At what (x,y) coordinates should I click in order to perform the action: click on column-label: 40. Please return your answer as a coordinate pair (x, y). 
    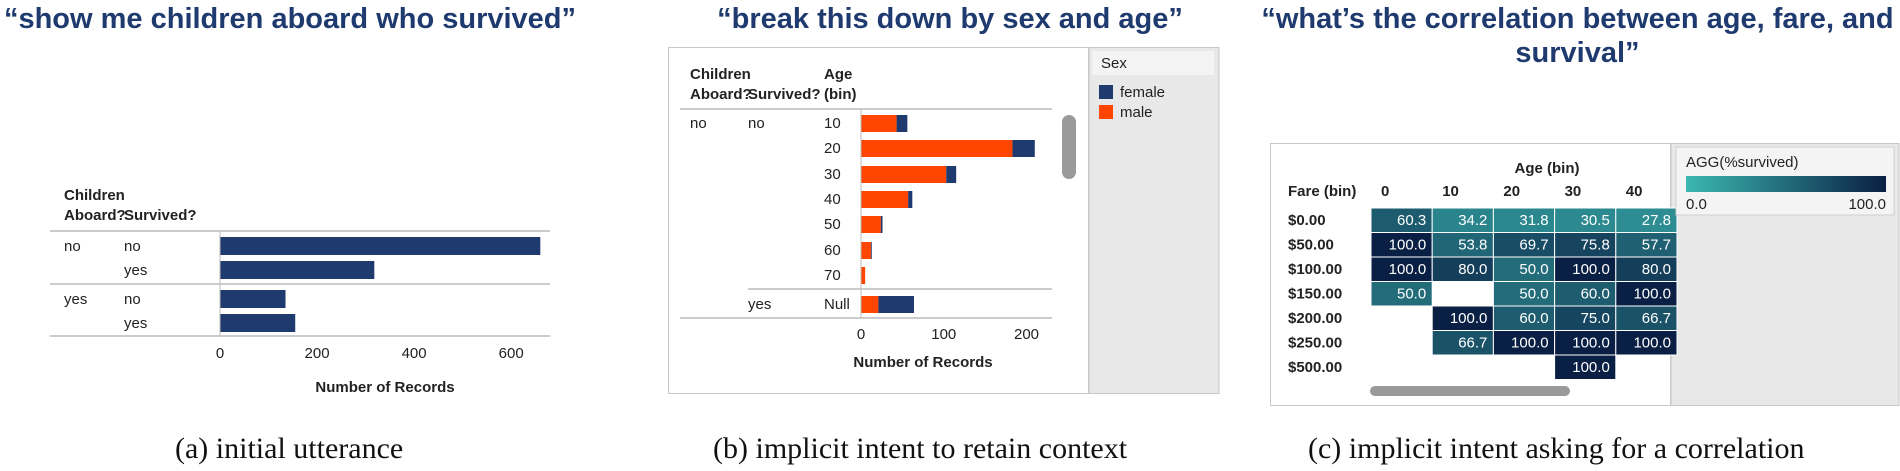
    Looking at the image, I should click on (1634, 191).